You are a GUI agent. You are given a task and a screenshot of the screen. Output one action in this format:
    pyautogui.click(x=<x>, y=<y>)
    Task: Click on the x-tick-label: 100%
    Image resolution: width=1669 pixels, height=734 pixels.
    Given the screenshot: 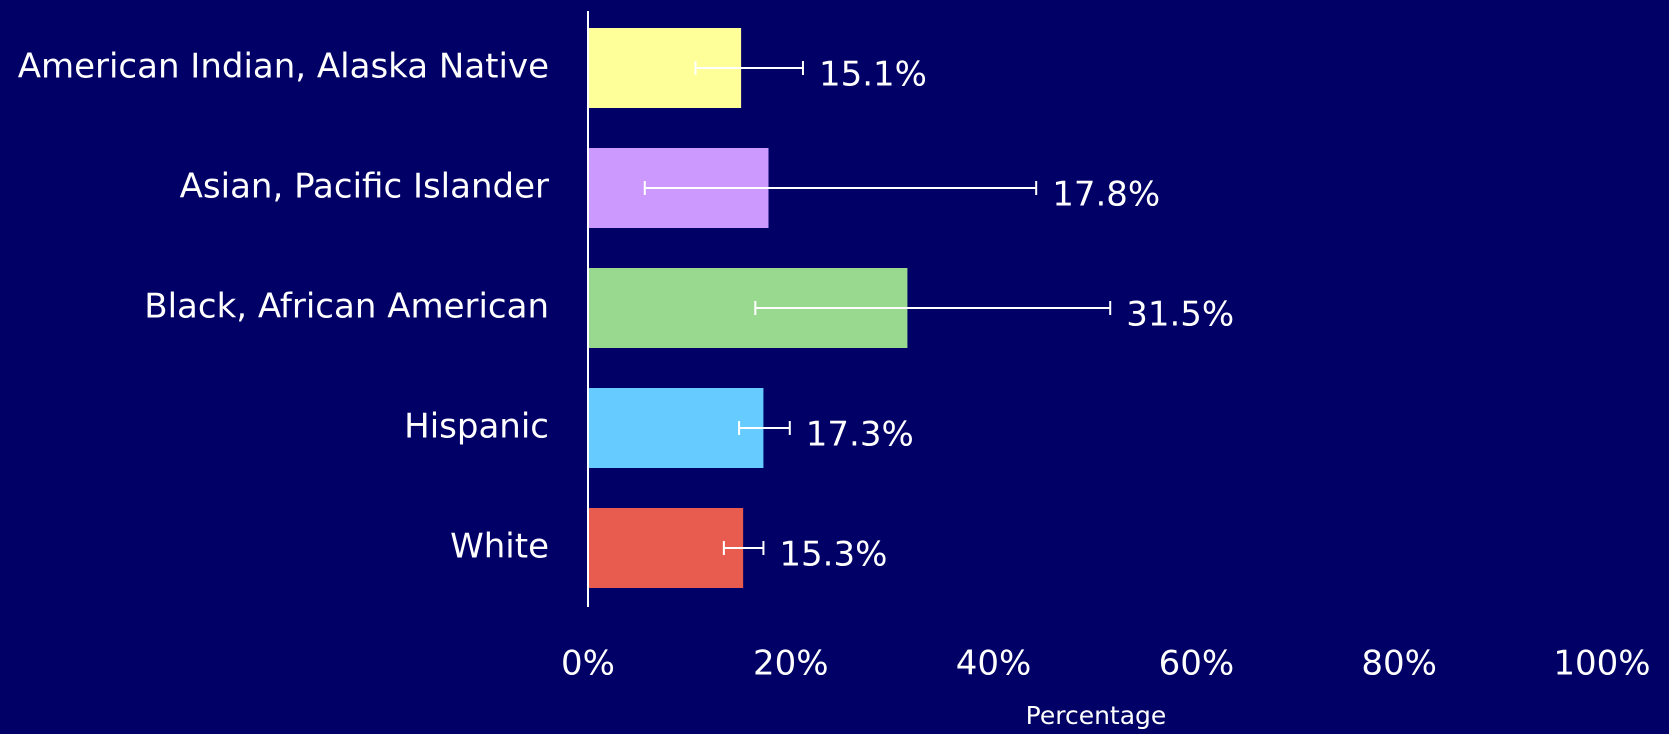 What is the action you would take?
    pyautogui.click(x=1601, y=664)
    